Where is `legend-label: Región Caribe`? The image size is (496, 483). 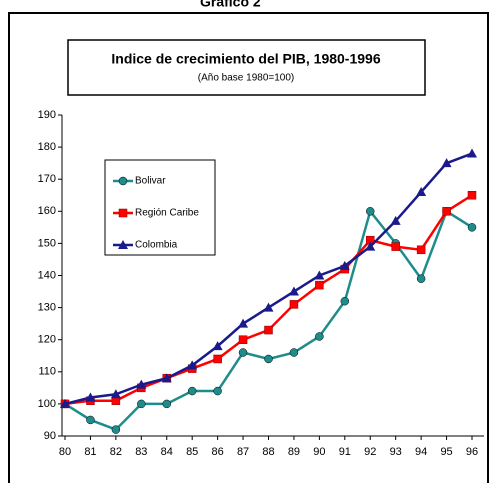 legend-label: Región Caribe is located at coordinates (167, 213).